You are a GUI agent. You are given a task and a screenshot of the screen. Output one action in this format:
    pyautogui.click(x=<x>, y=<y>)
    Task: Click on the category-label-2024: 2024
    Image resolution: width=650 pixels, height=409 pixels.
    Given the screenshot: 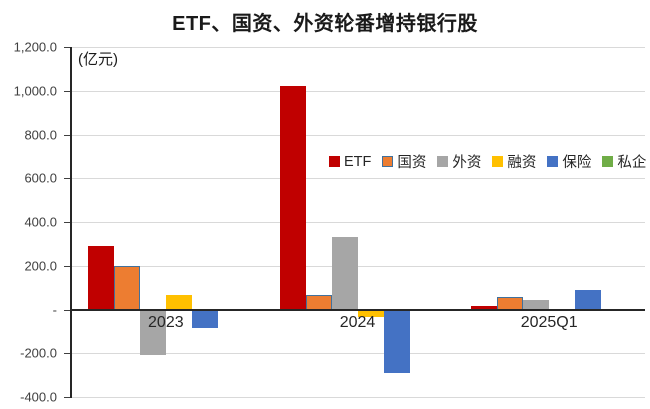 What is the action you would take?
    pyautogui.click(x=357, y=322)
    